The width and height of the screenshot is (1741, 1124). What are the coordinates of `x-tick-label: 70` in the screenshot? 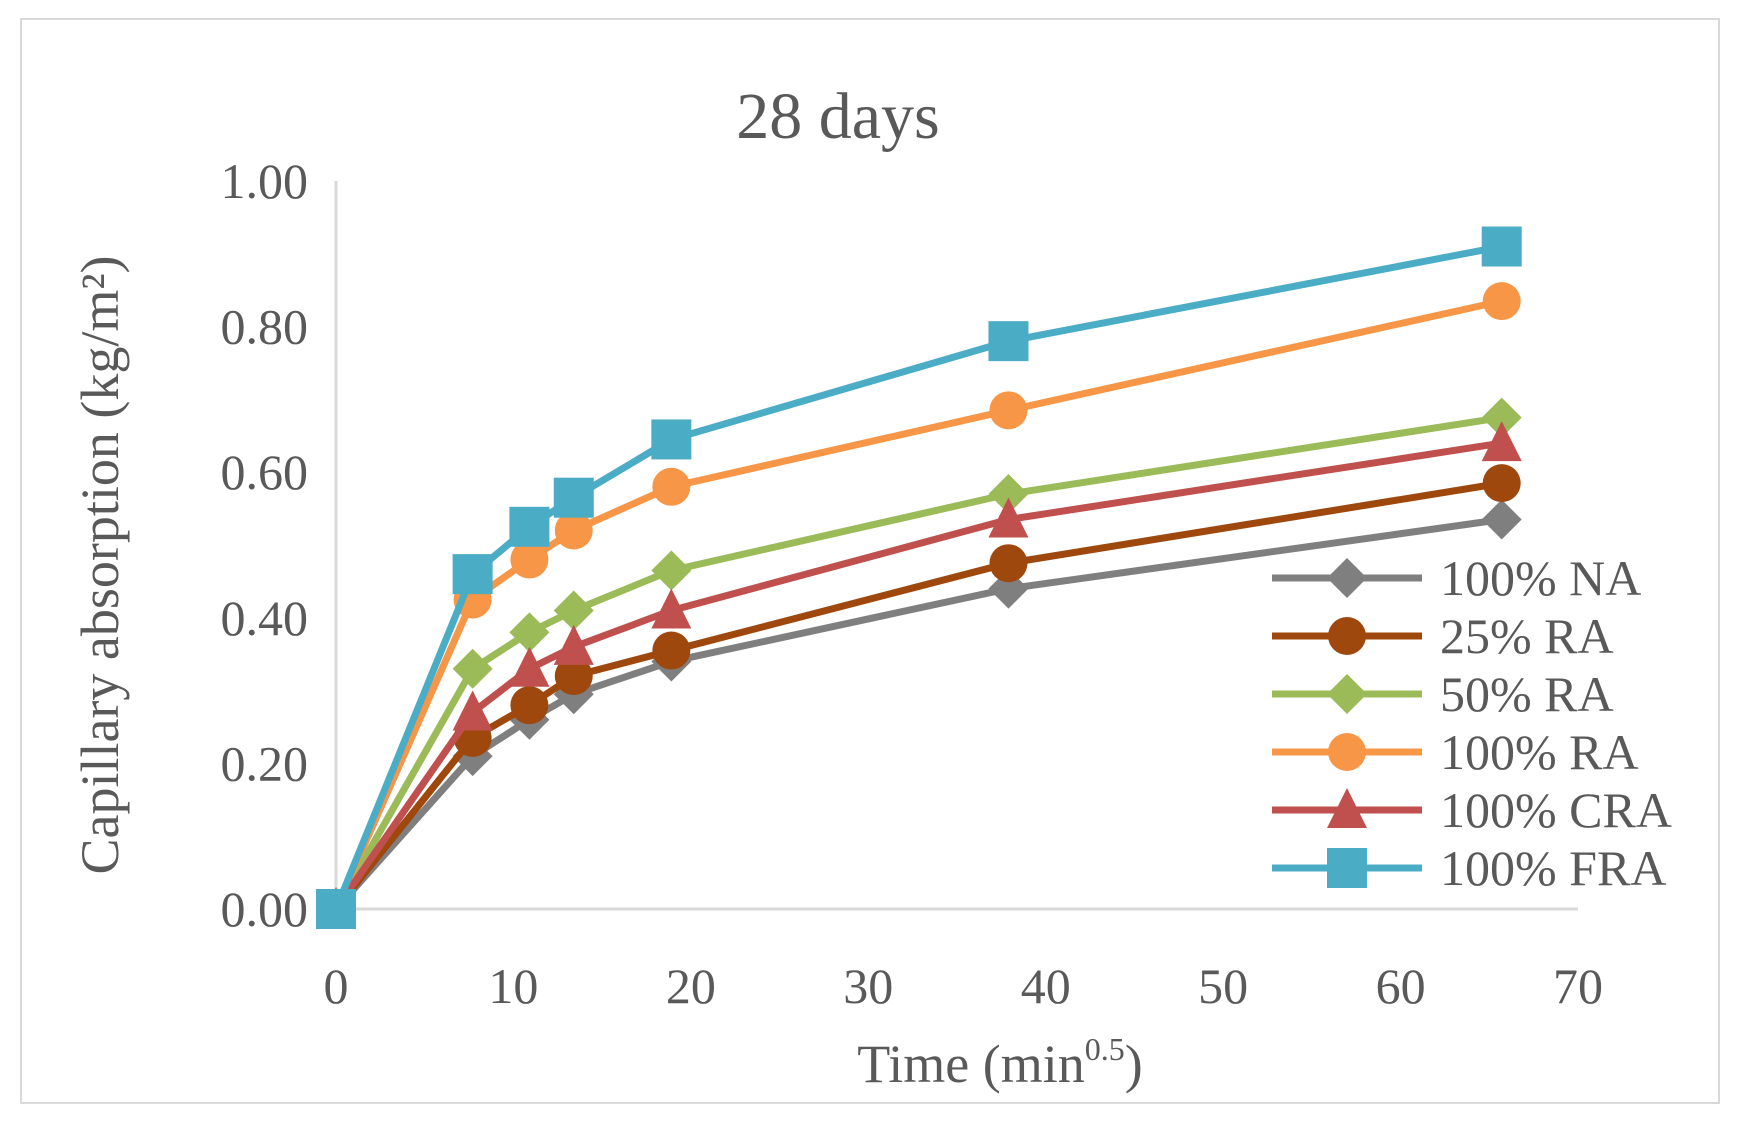 It's located at (1578, 986).